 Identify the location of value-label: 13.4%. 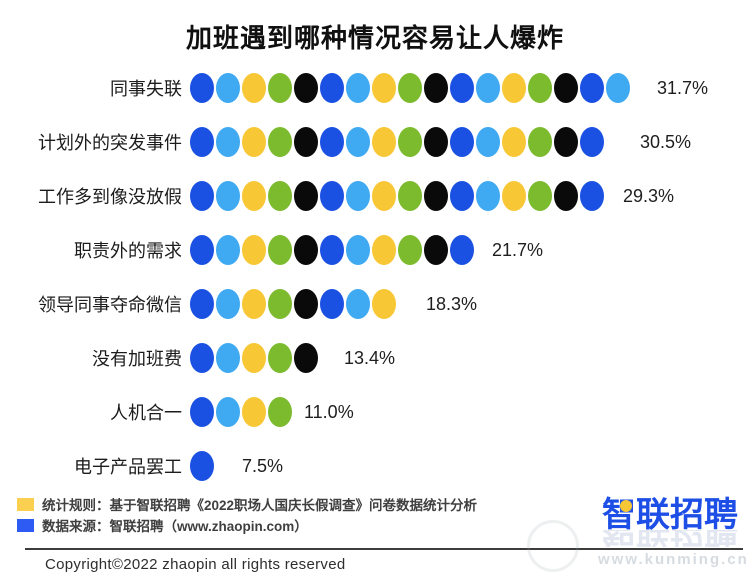
(370, 357).